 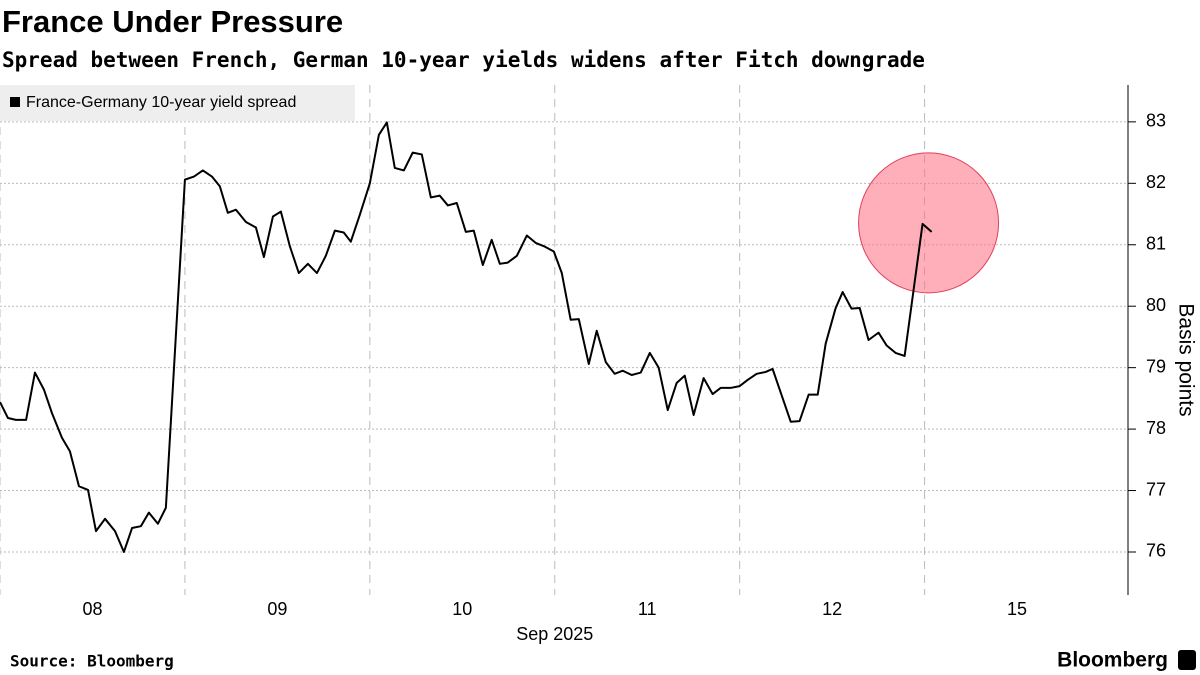 I want to click on brand-icon, so click(x=1187, y=660).